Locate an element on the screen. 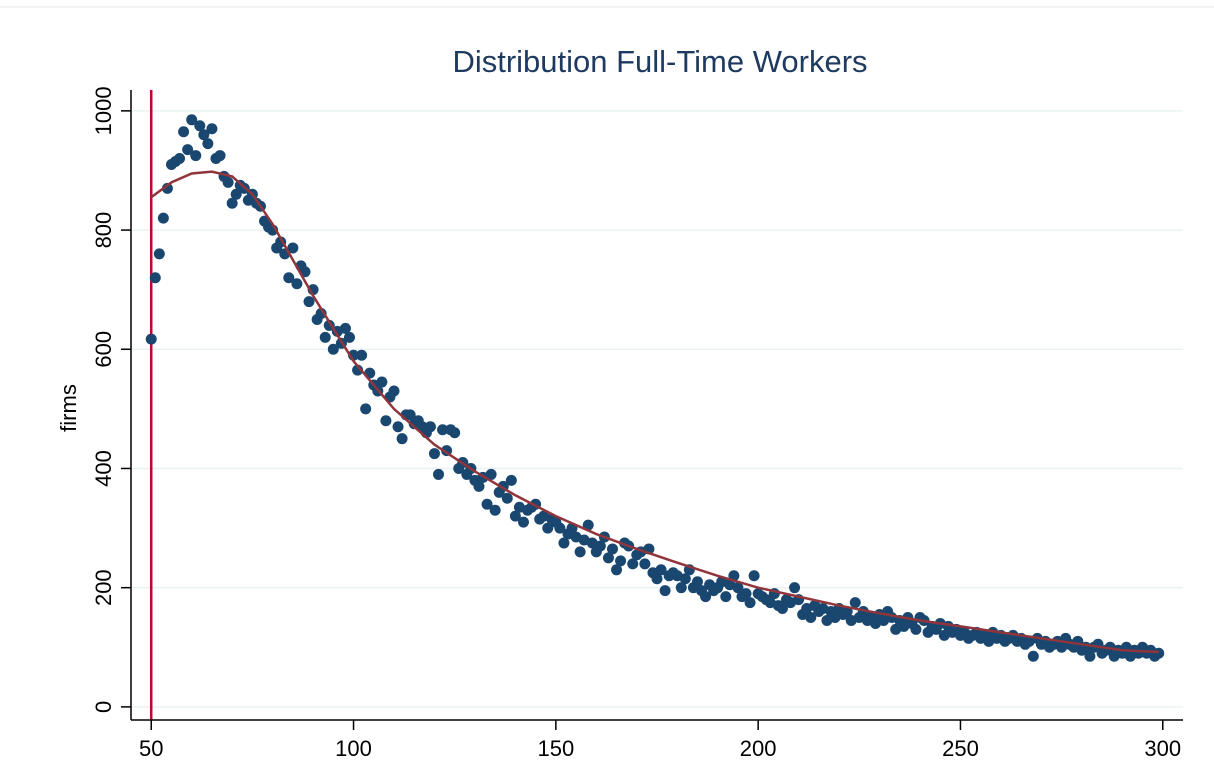  y-tick-label: 400 is located at coordinates (103, 468).